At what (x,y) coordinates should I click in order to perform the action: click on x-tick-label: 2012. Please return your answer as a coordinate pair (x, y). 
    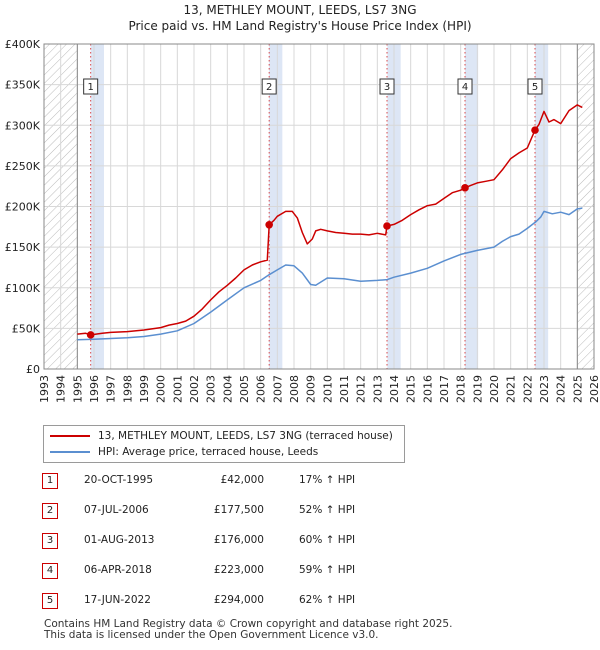
    Looking at the image, I should click on (361, 389).